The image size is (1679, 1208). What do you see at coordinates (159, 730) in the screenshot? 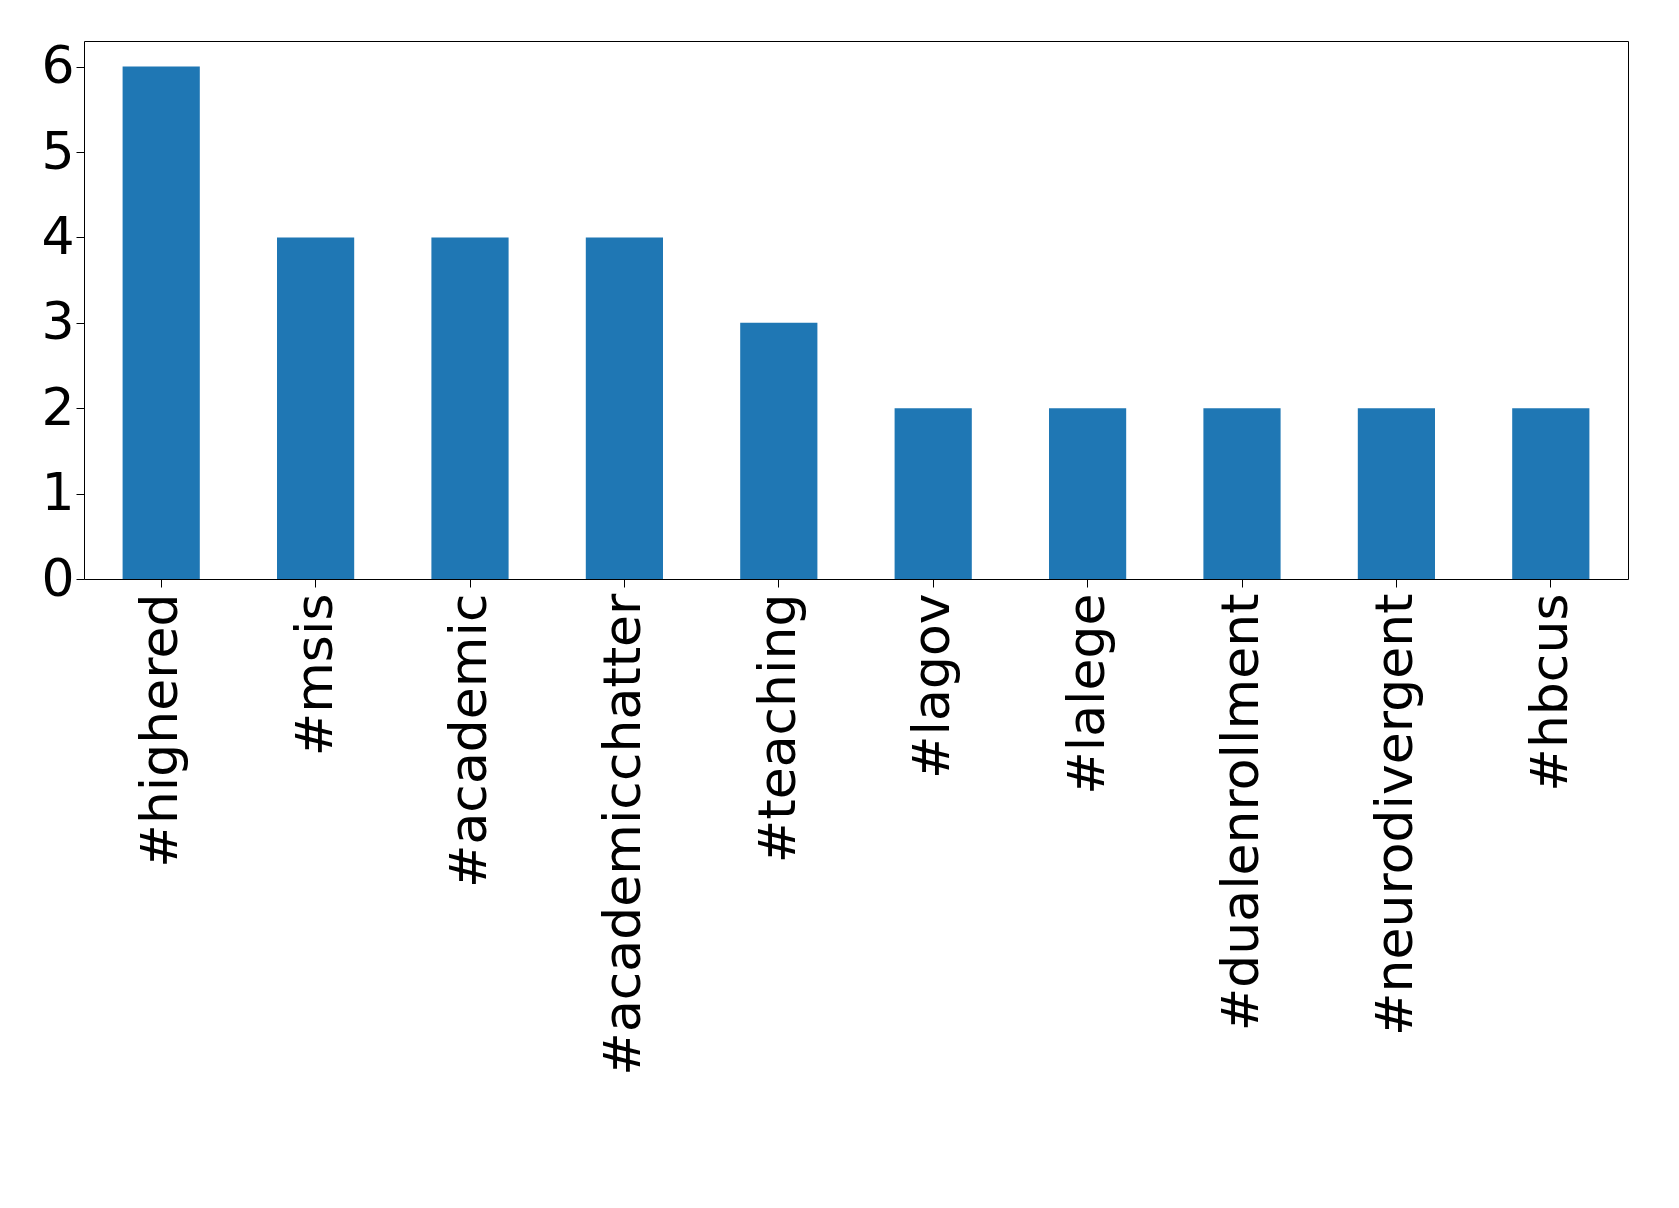
I see `x-tick-label: #highered` at bounding box center [159, 730].